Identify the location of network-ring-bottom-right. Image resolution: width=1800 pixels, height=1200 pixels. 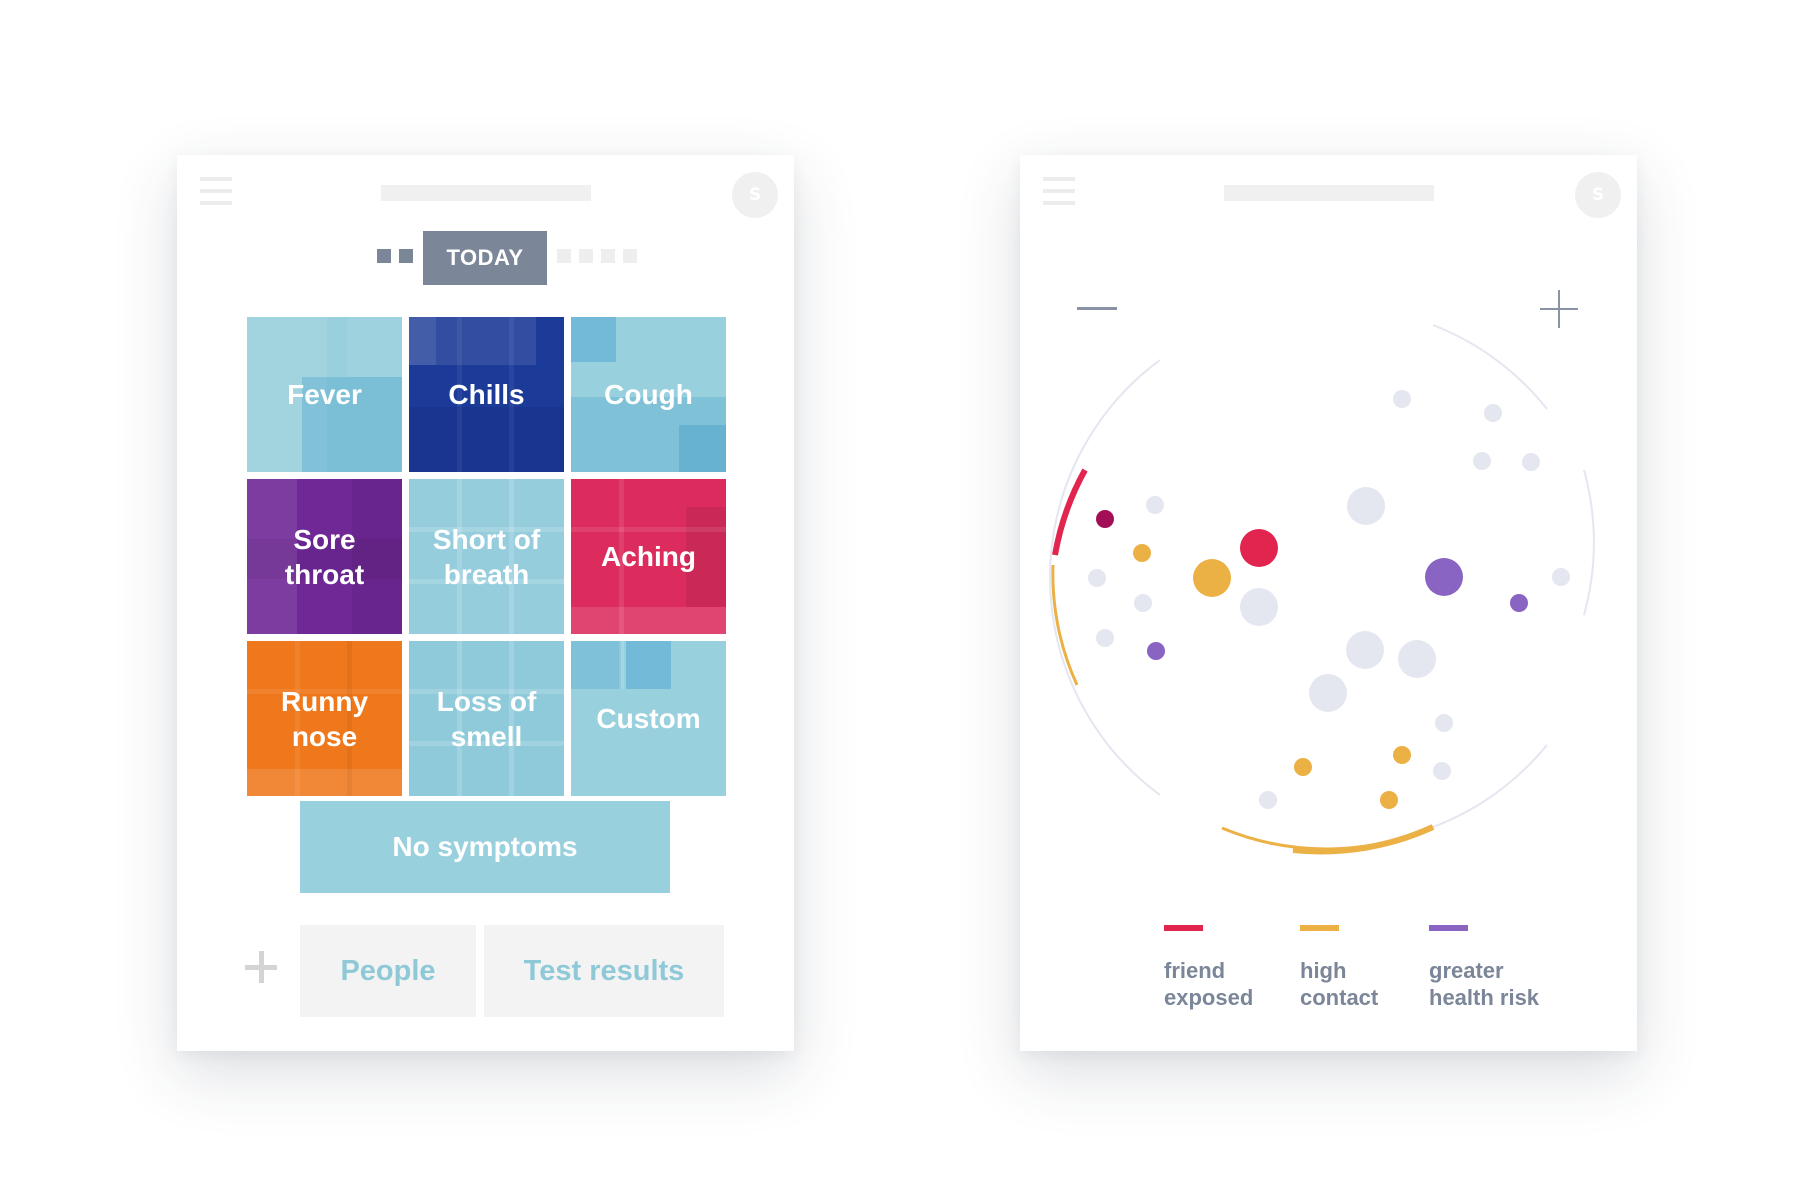
(1490, 786).